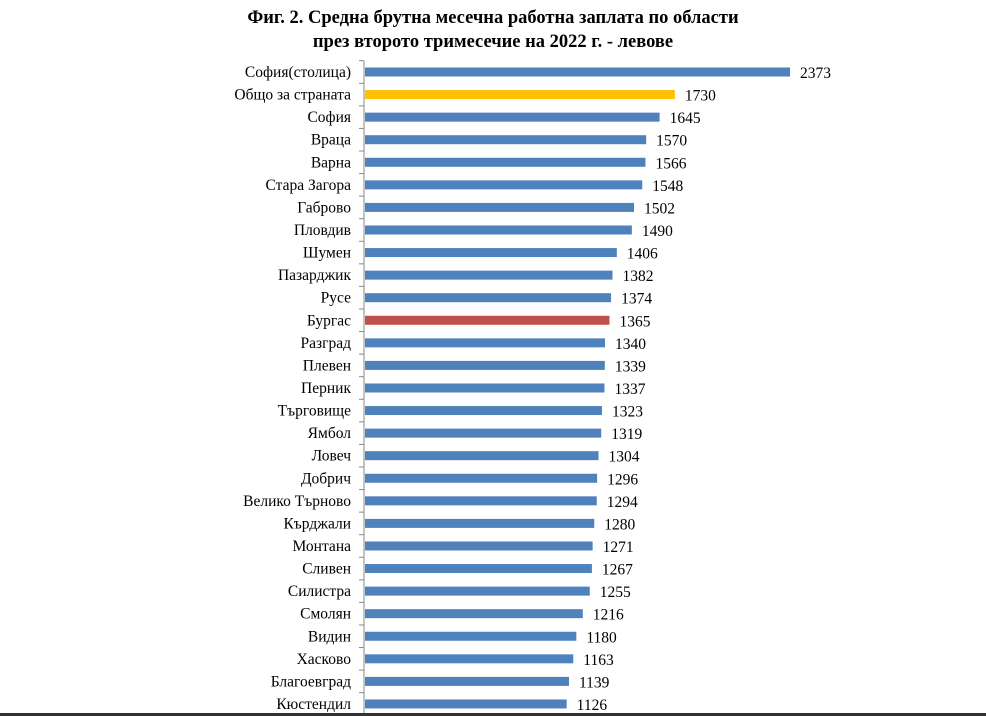  Describe the element at coordinates (326, 343) in the screenshot. I see `category-label: Разград` at that location.